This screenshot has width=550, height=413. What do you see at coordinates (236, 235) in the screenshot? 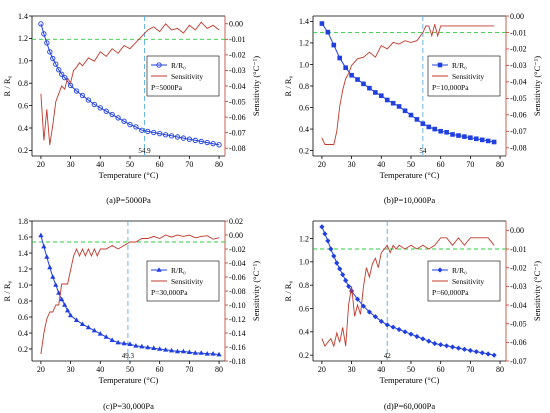
I see `y2-tick-label: 0.00` at bounding box center [236, 235].